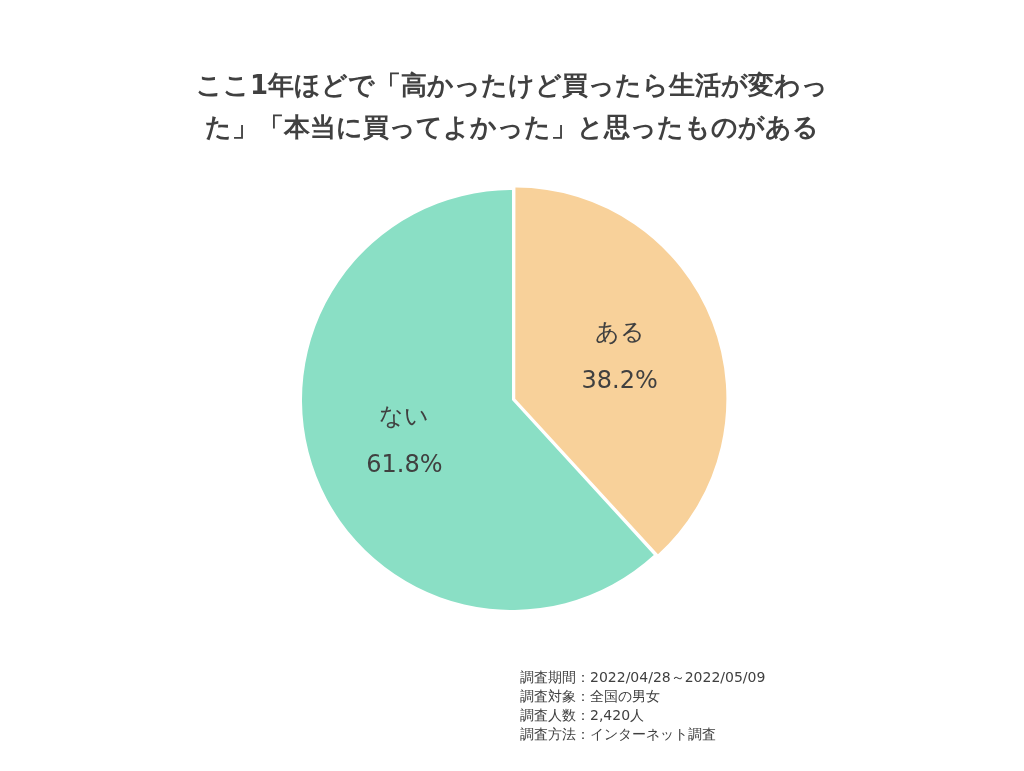 The width and height of the screenshot is (1024, 771). I want to click on chart-title: ここ1年ほどで「高かったけど買ったら生活が変わった」「本当に買ってよかった」と思ったものがある, so click(512, 106).